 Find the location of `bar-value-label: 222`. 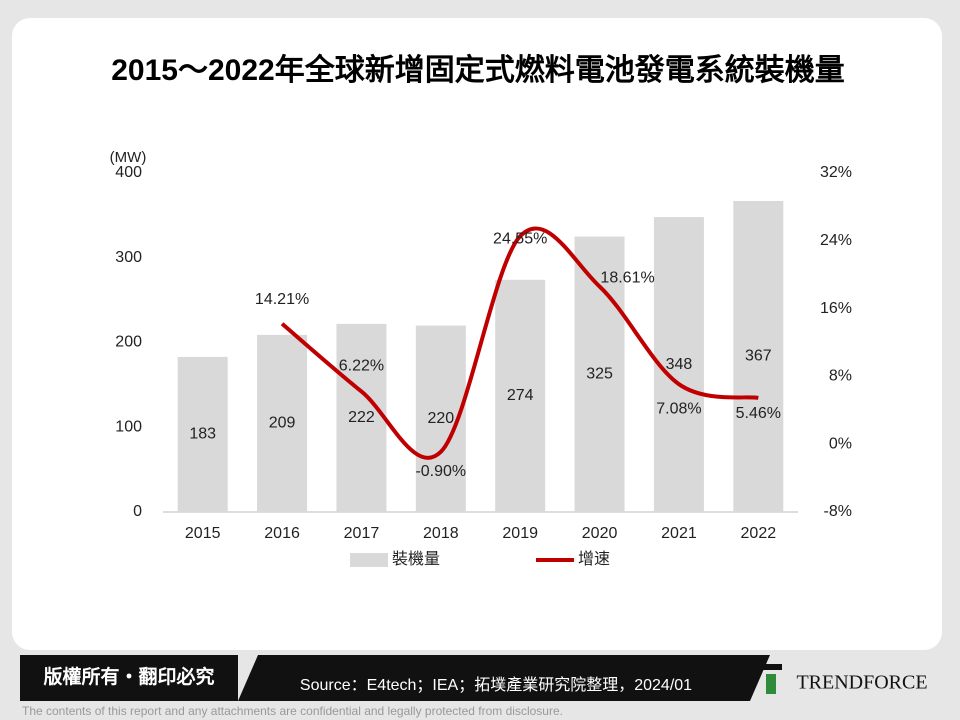

bar-value-label: 222 is located at coordinates (361, 417).